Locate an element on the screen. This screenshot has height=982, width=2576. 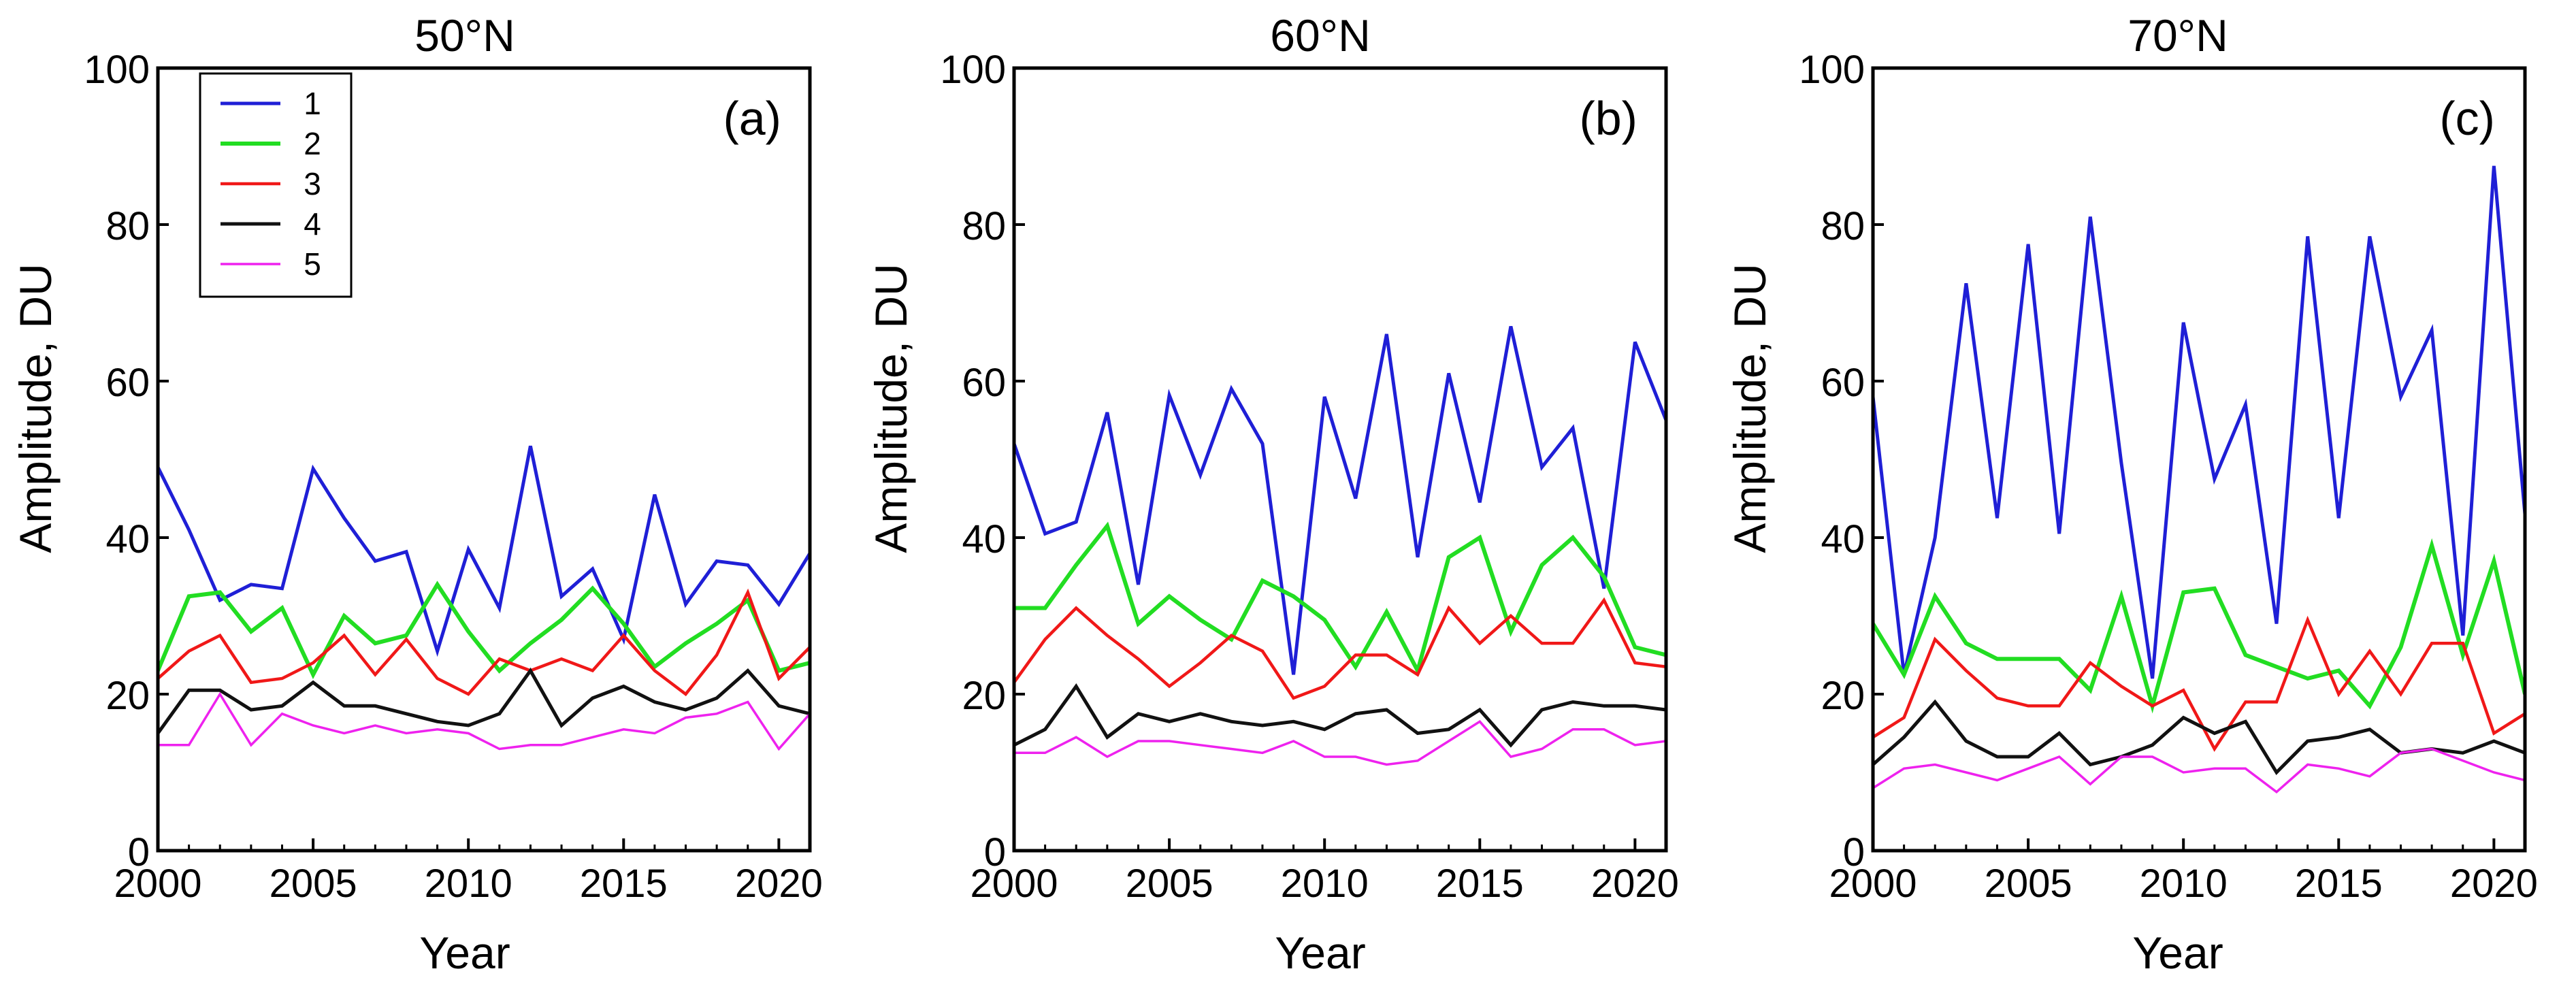
panel-a-title: 50°N is located at coordinates (464, 35).